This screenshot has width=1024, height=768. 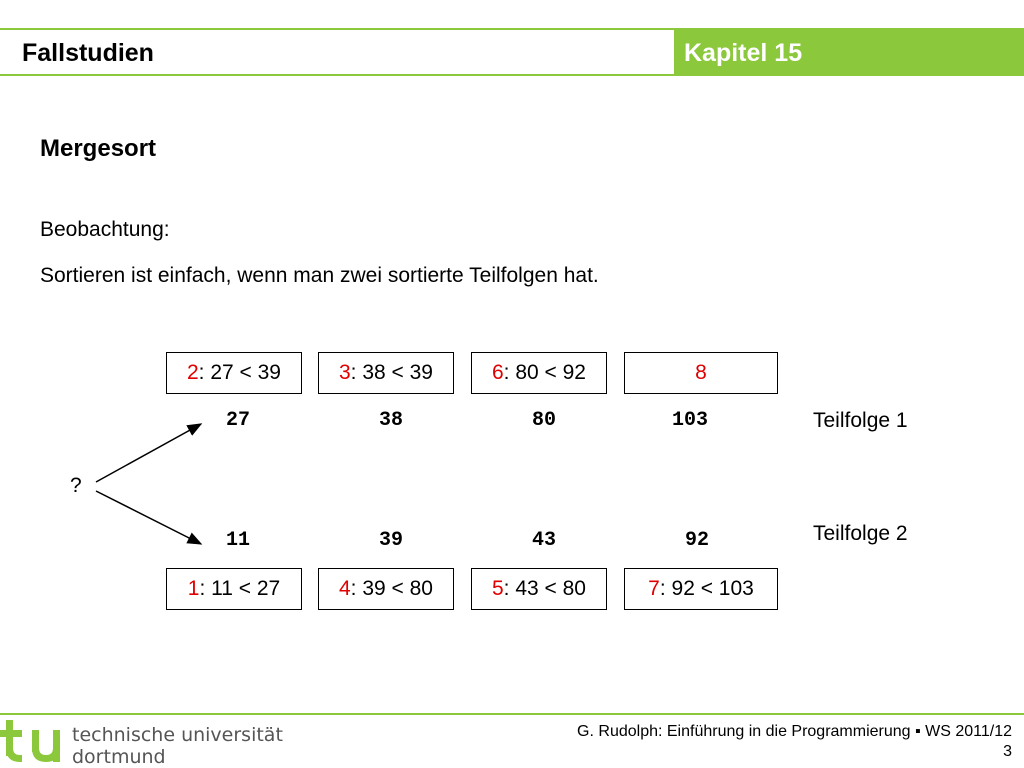 What do you see at coordinates (192, 372) in the screenshot?
I see `step-number: 2` at bounding box center [192, 372].